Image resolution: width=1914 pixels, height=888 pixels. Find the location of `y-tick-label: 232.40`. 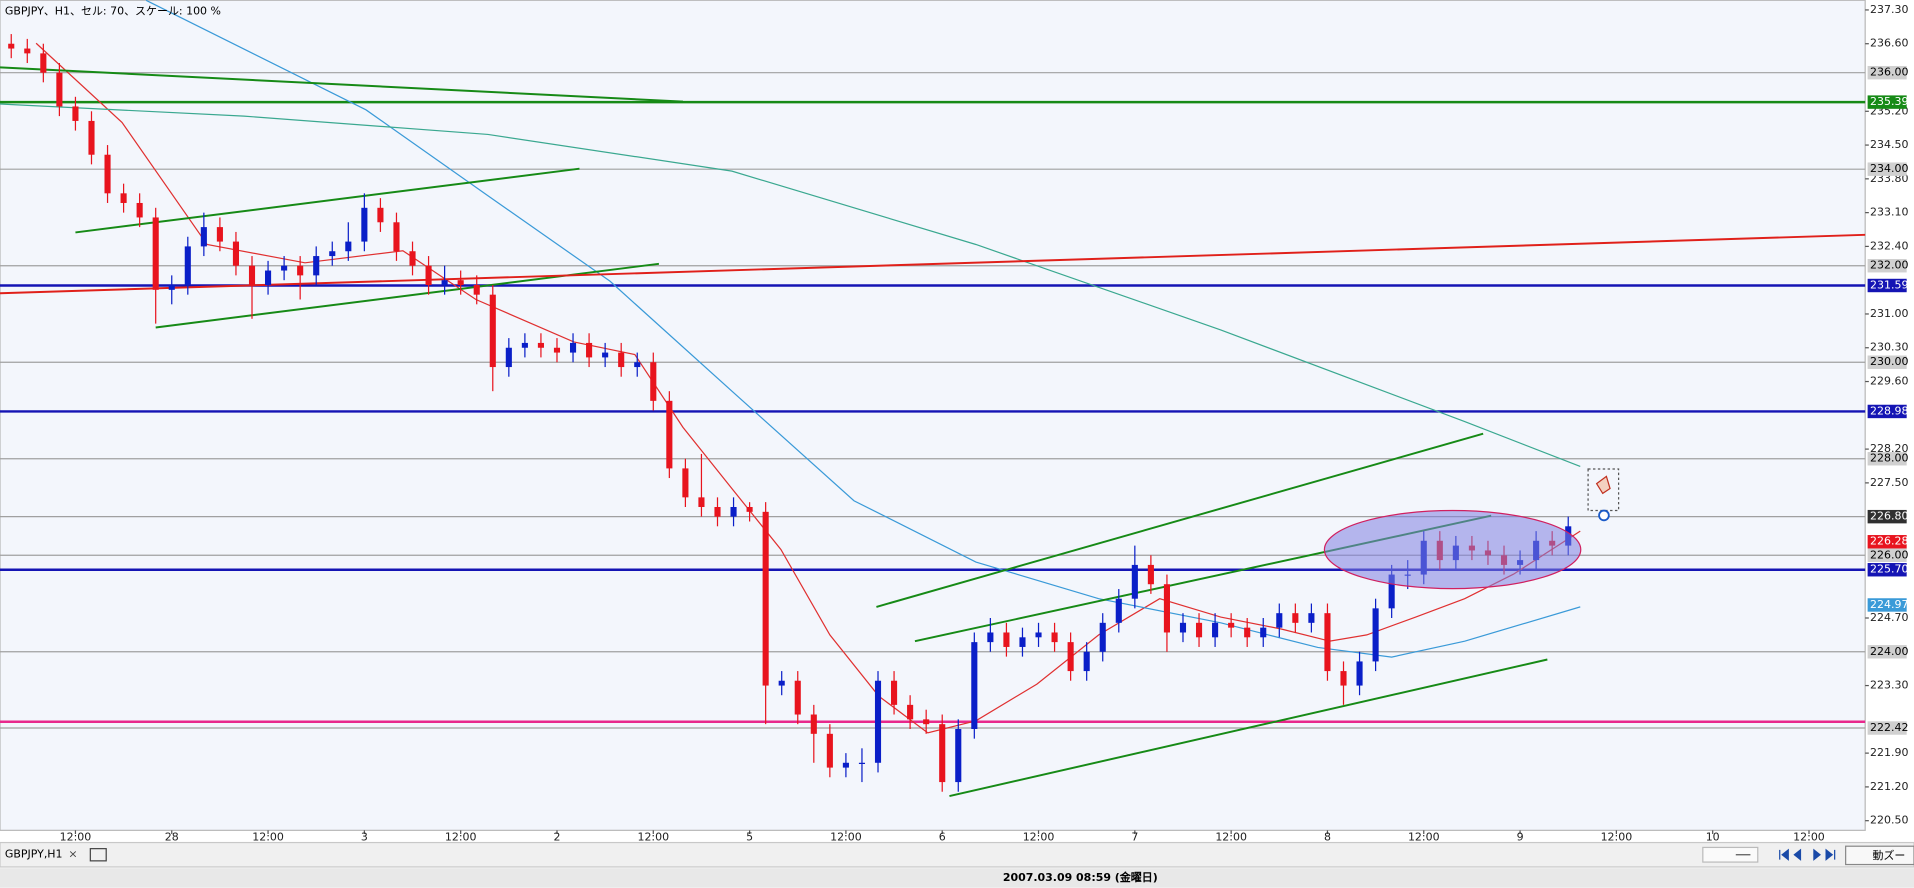

y-tick-label: 232.40 is located at coordinates (1889, 245).